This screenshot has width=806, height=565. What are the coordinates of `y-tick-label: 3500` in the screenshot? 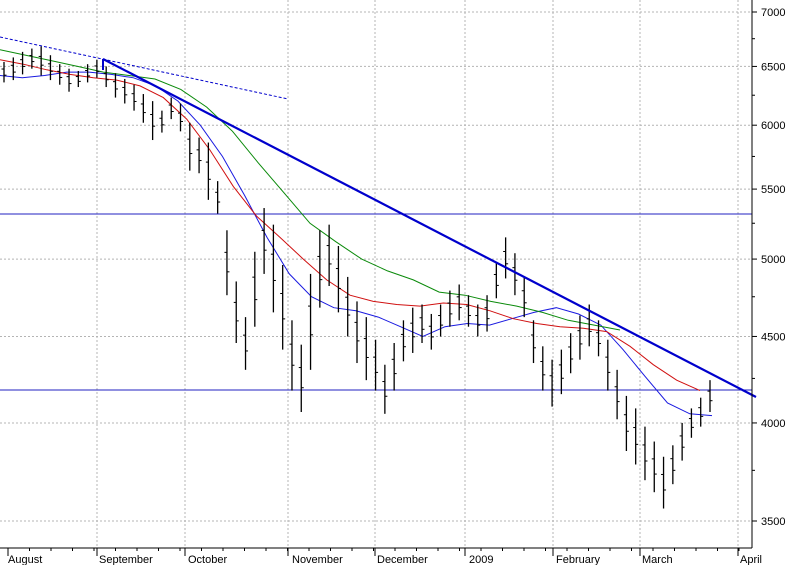 It's located at (773, 522).